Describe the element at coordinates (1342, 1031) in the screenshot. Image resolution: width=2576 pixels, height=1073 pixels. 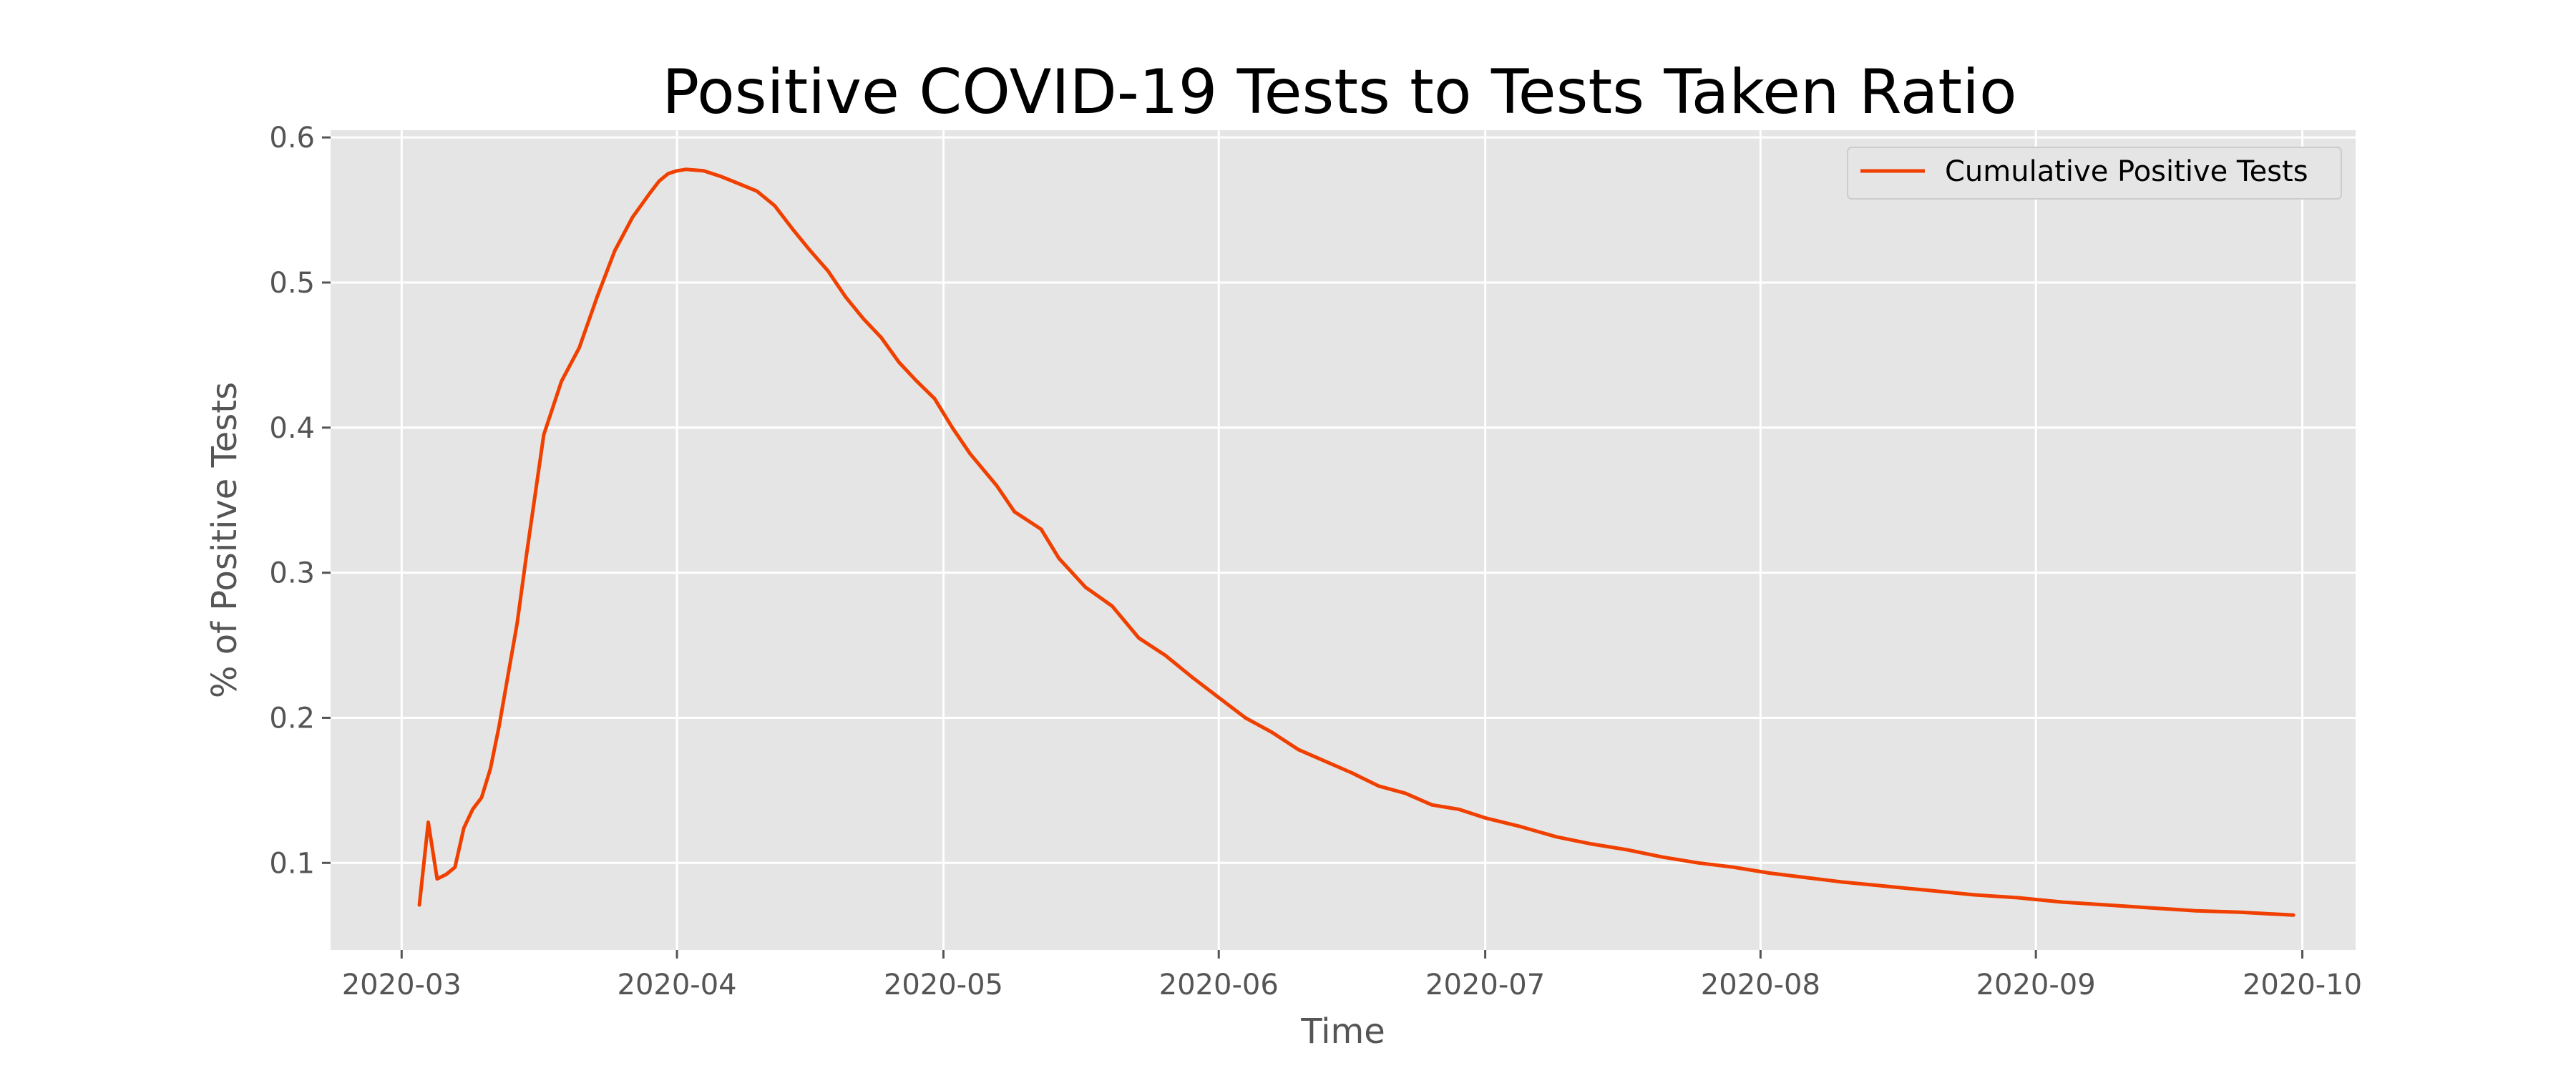
I see `x-axis-label: Time` at that location.